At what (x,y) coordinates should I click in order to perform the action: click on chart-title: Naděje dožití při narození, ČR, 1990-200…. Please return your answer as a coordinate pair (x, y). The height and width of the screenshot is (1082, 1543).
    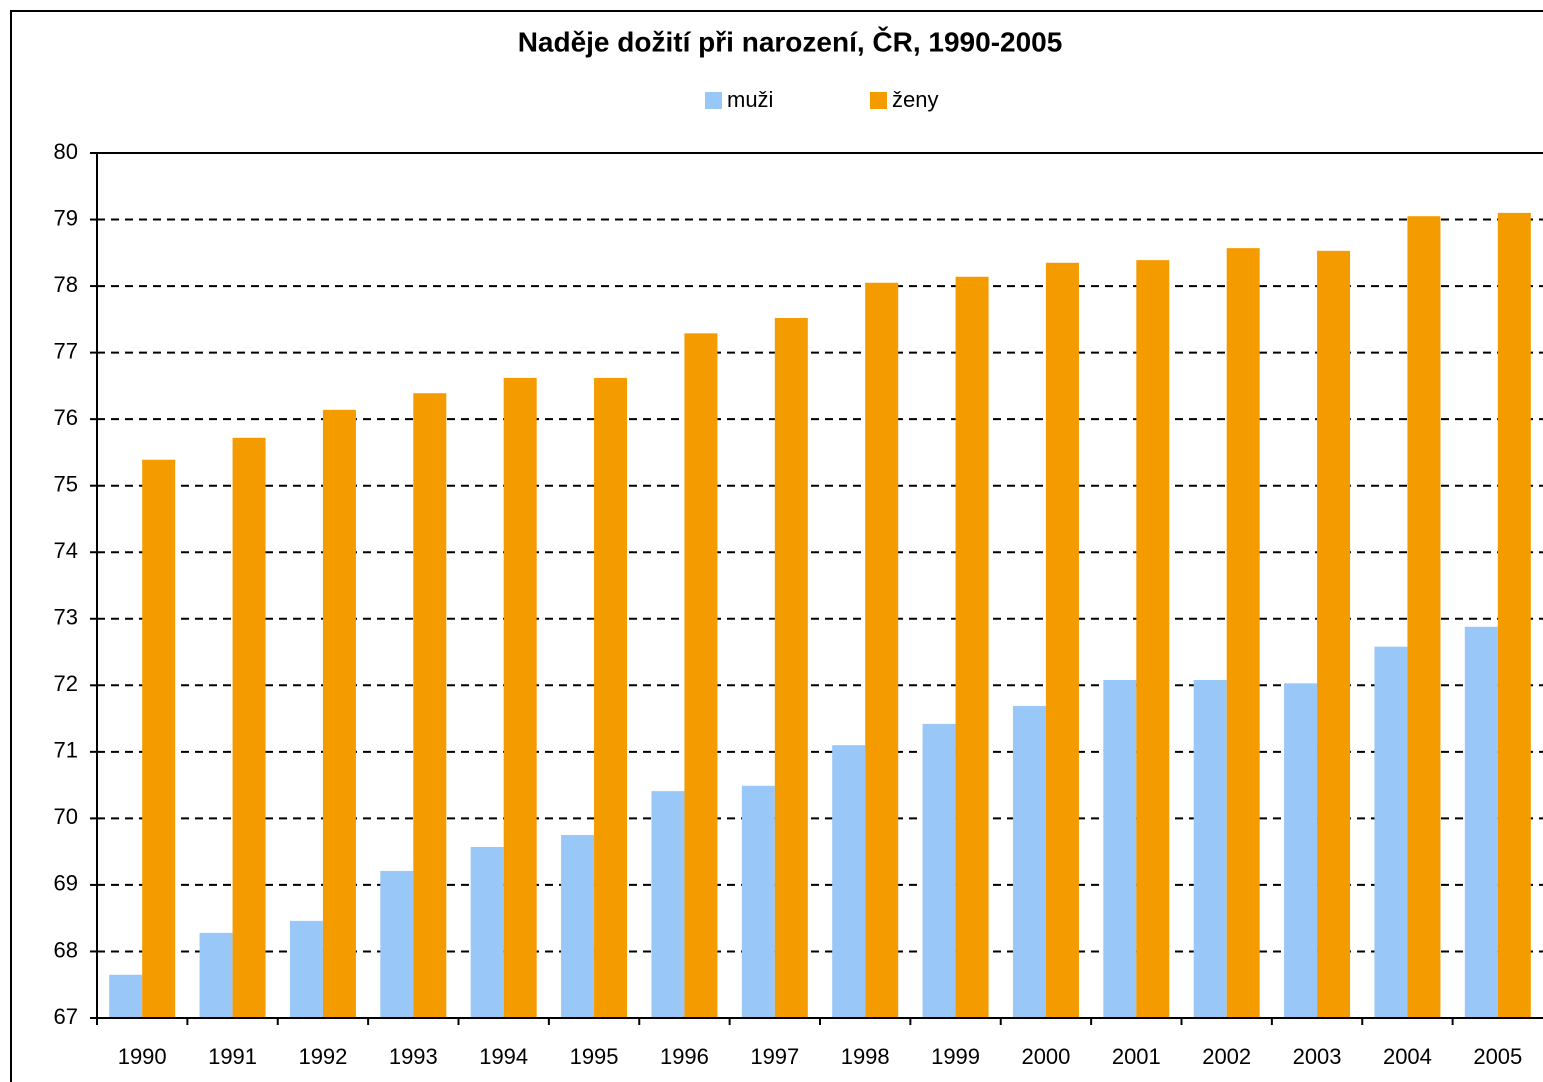
    Looking at the image, I should click on (790, 41).